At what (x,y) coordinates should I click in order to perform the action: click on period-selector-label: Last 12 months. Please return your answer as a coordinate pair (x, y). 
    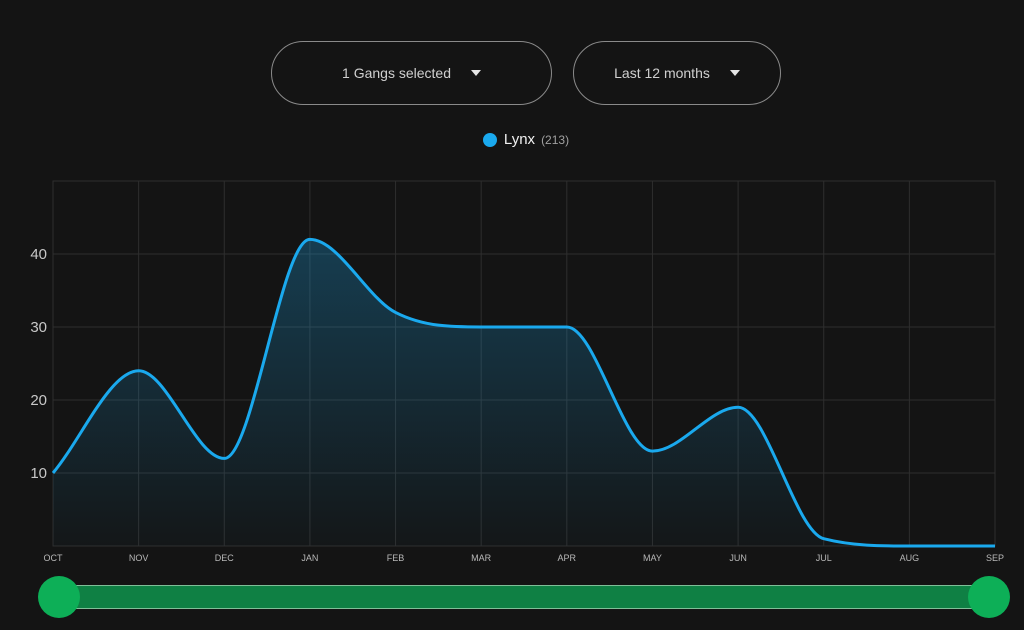
    Looking at the image, I should click on (662, 73).